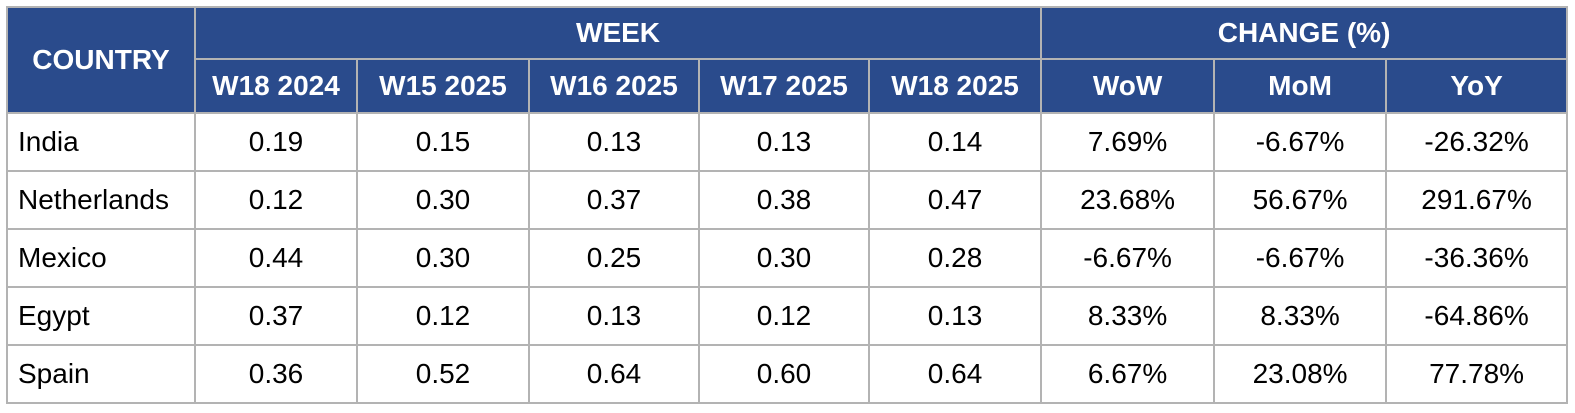  I want to click on week-value-cell: 0.14, so click(955, 142).